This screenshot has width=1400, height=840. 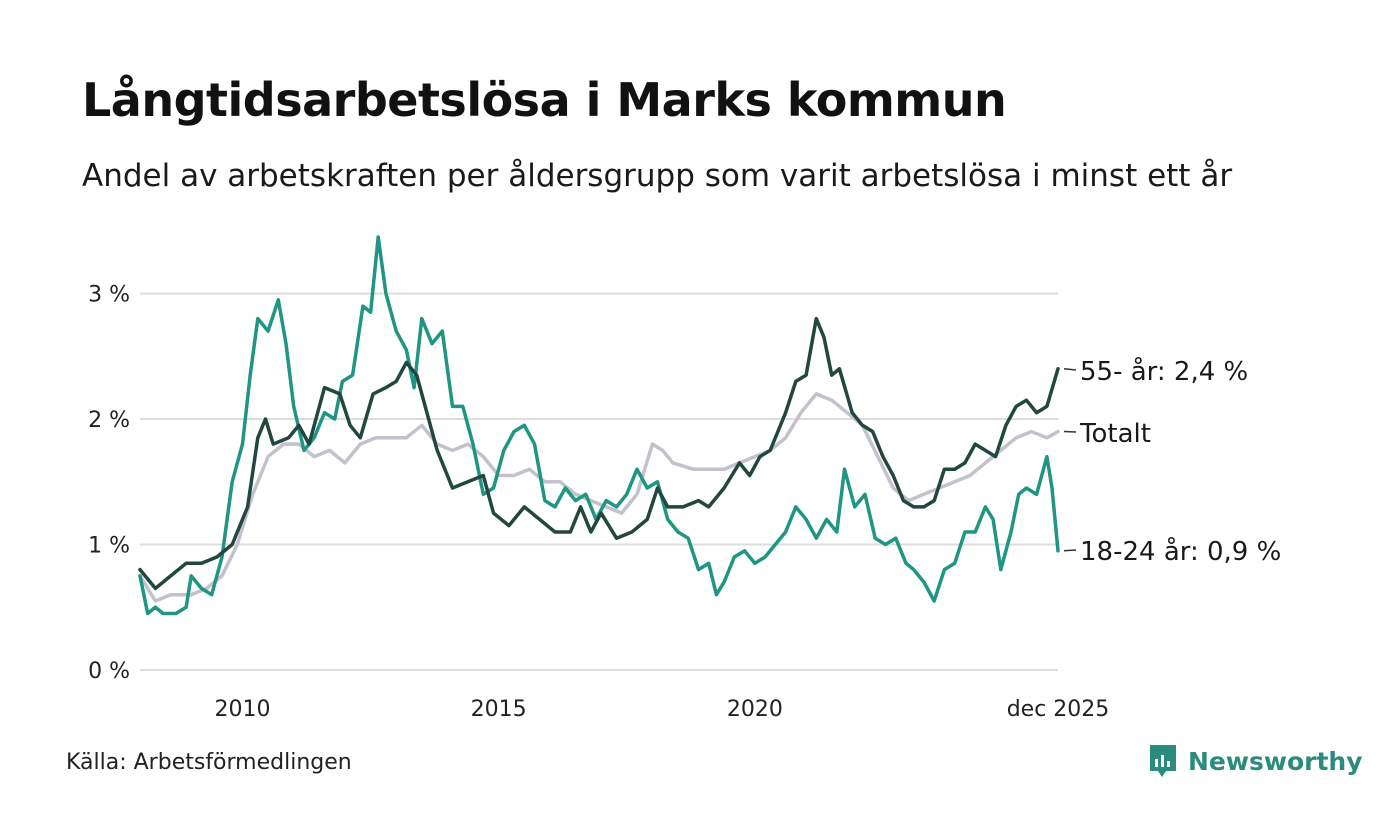 I want to click on x-tick-label: 2010, so click(x=242, y=709).